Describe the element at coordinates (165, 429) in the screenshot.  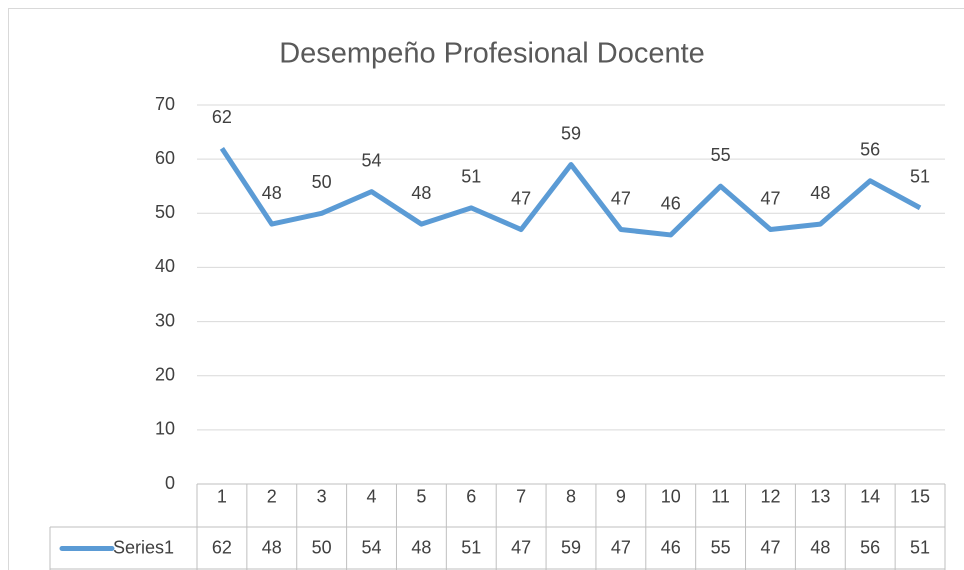
I see `y-tick-label: 10` at that location.